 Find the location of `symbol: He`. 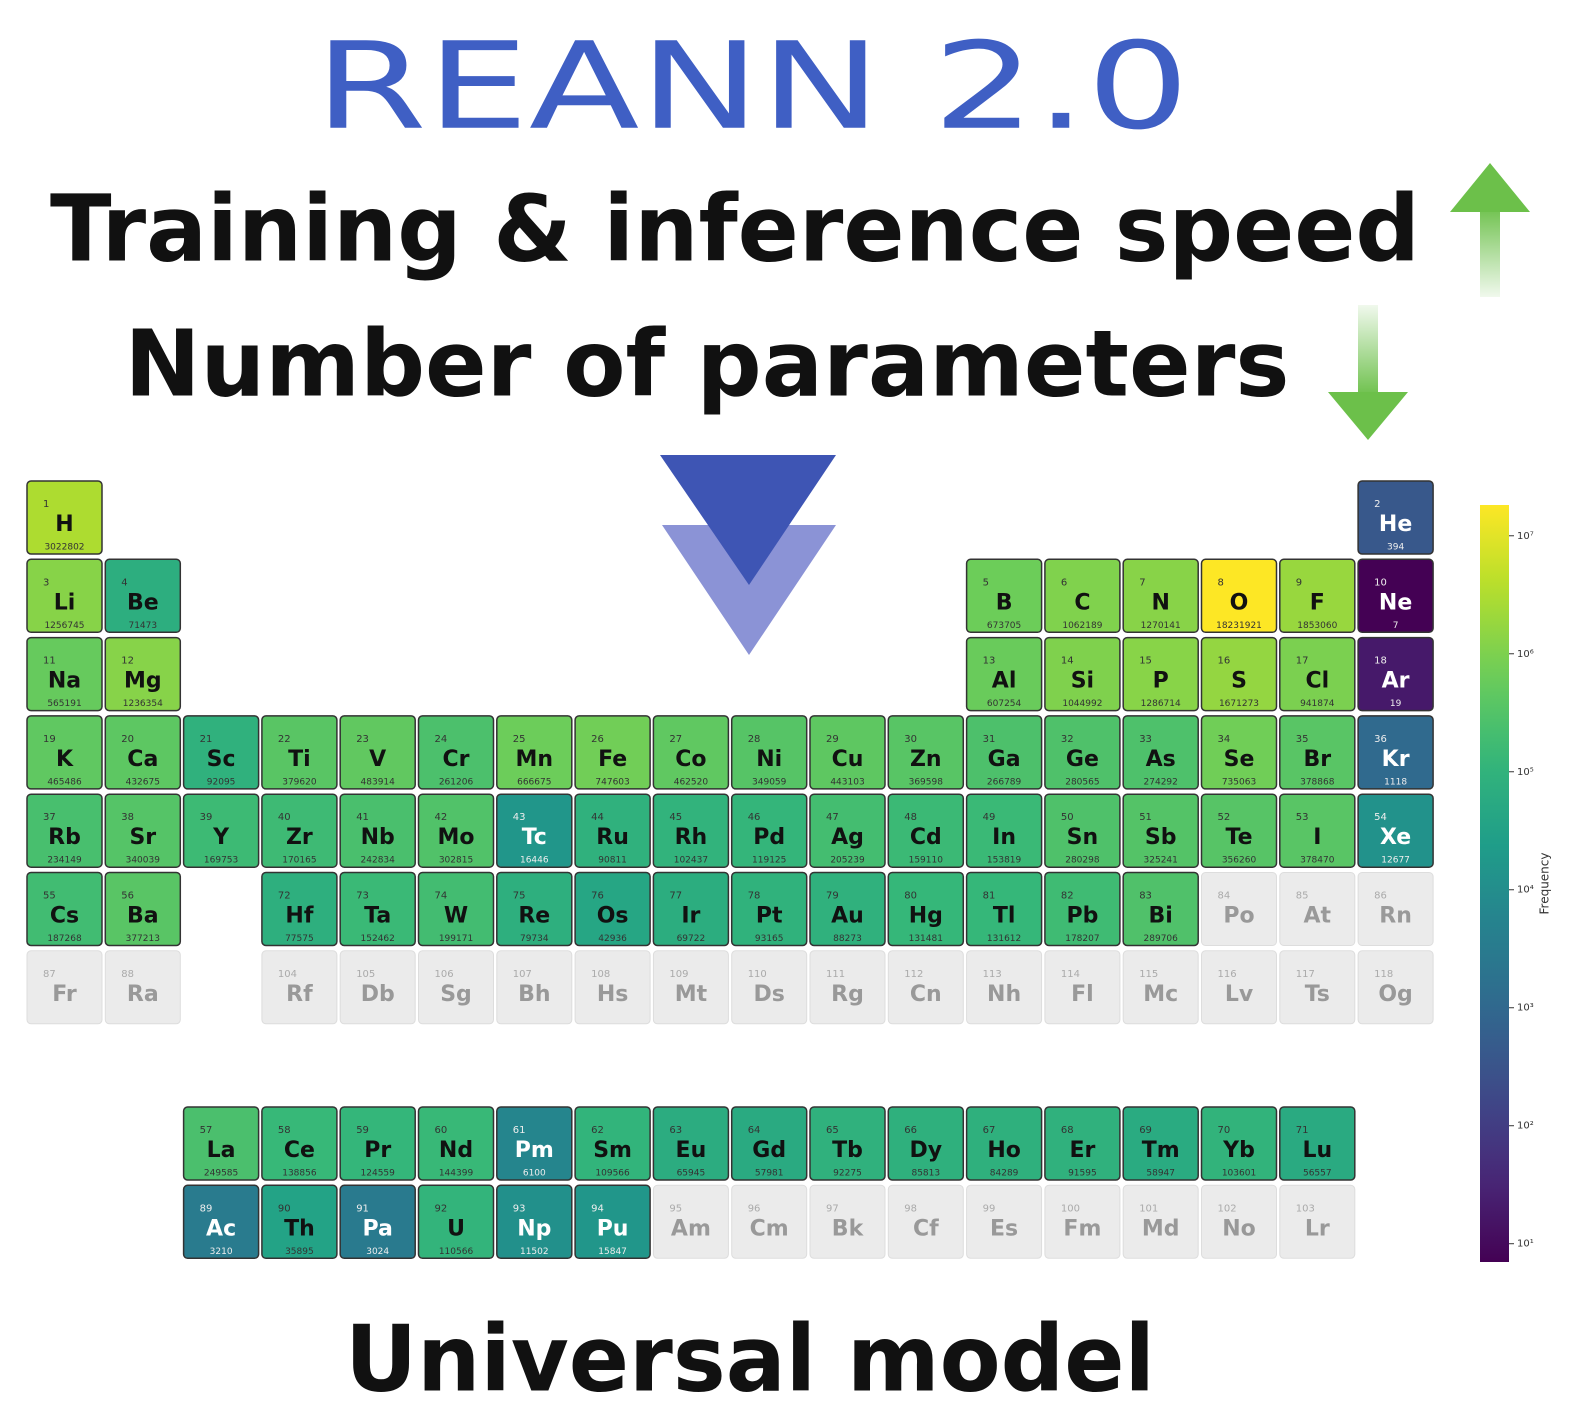

symbol: He is located at coordinates (1395, 524).